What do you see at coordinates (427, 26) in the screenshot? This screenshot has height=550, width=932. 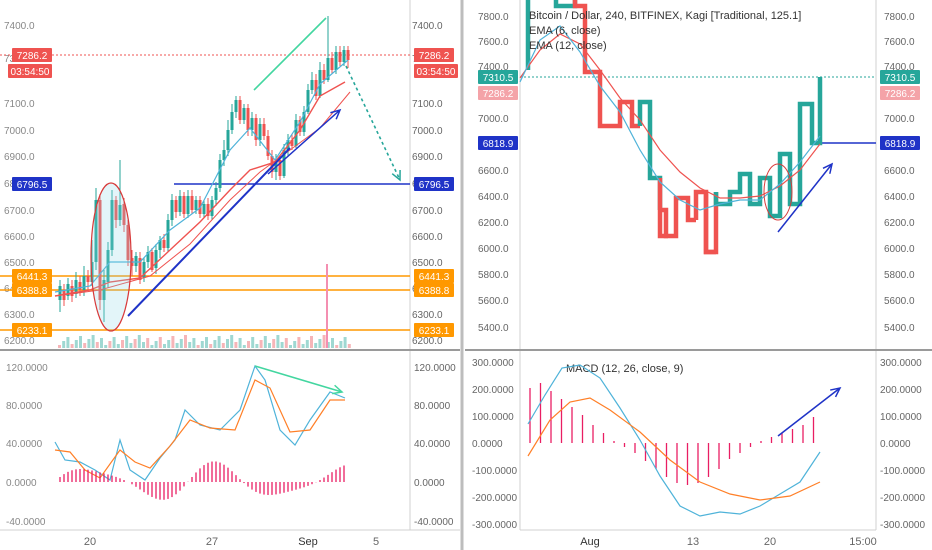 I see `left-price-axis-label-r: 7400.0` at bounding box center [427, 26].